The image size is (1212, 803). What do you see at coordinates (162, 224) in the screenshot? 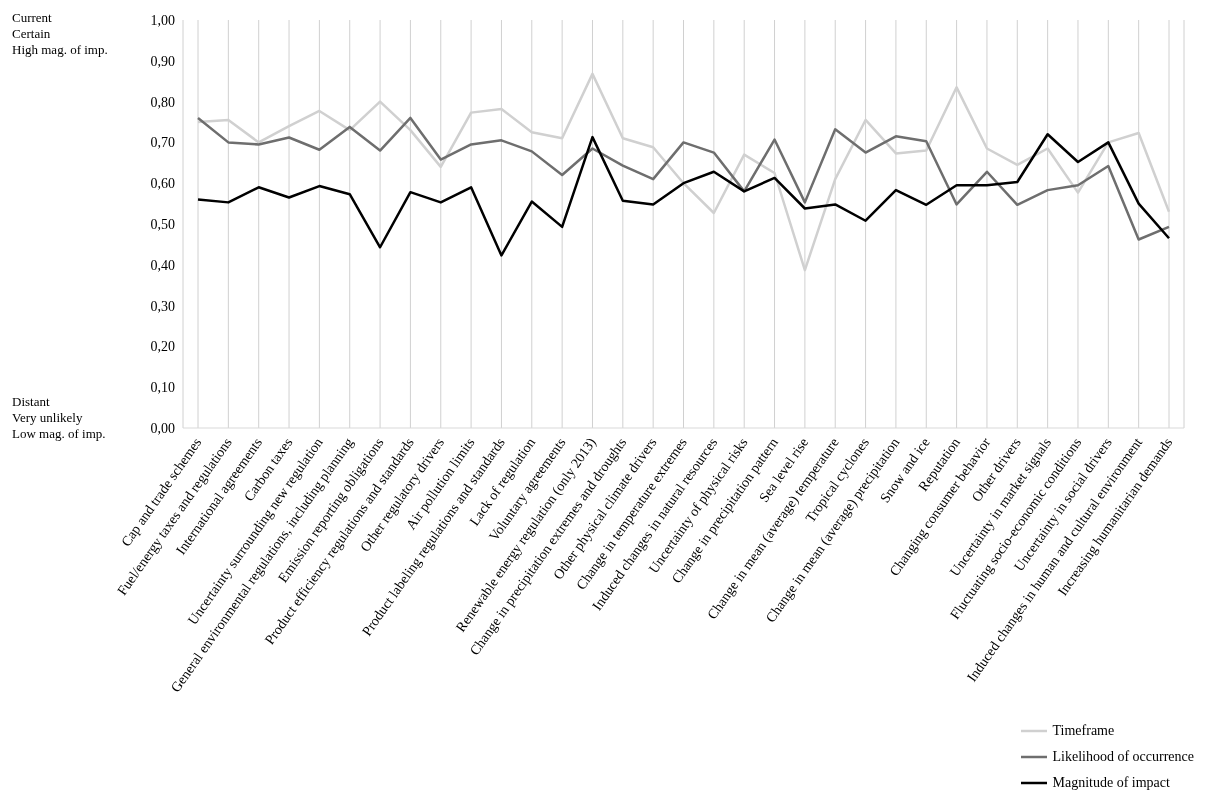
I see `y-tick-label: 0,50` at bounding box center [162, 224].